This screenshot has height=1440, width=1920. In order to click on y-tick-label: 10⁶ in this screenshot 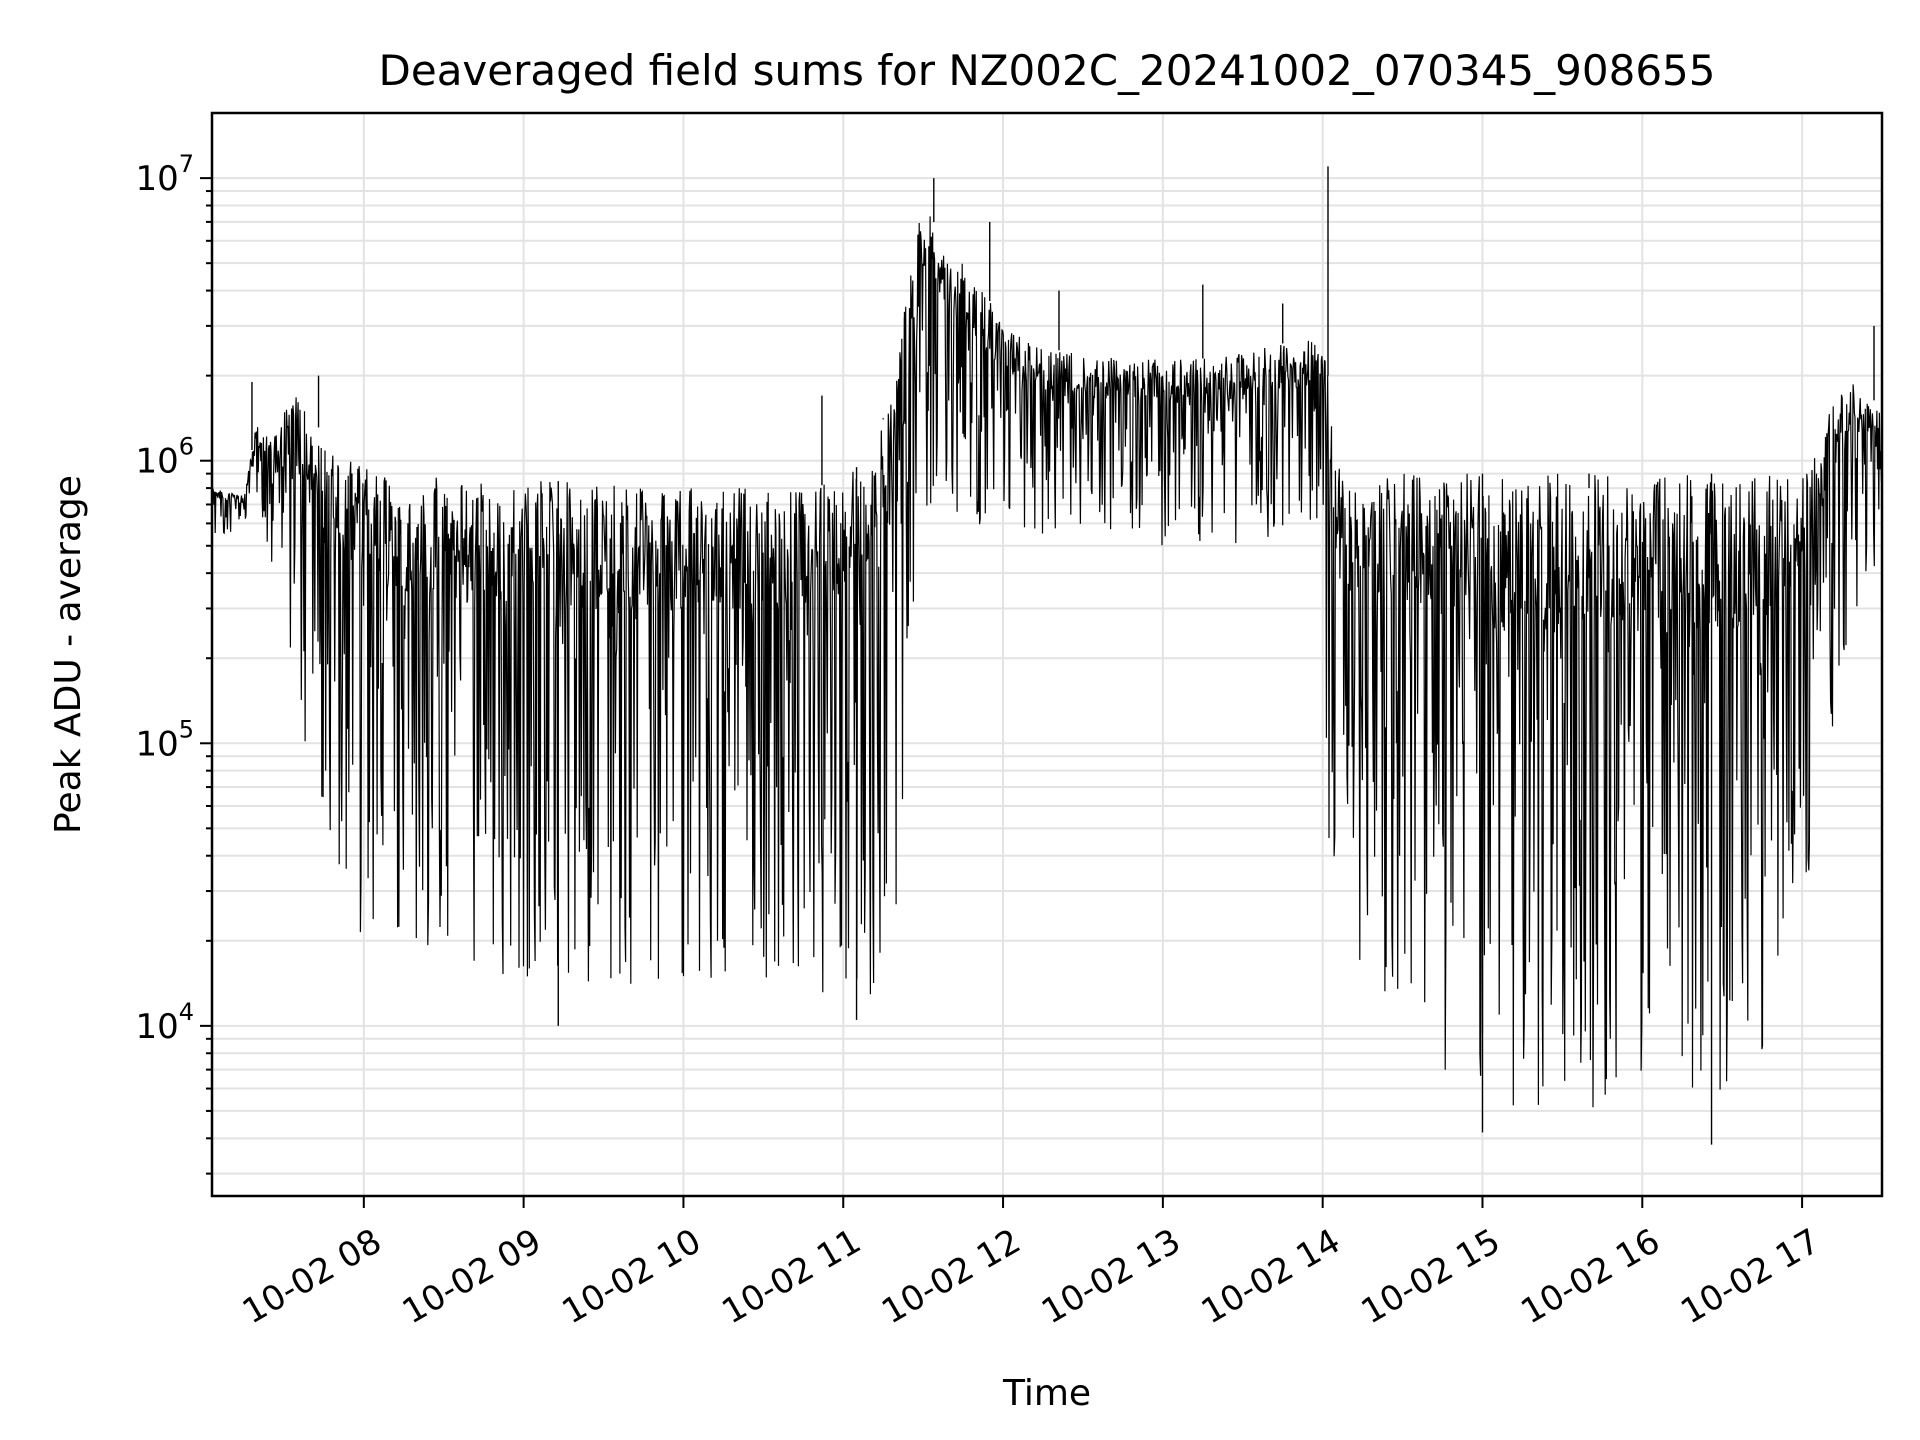, I will do `click(164, 457)`.